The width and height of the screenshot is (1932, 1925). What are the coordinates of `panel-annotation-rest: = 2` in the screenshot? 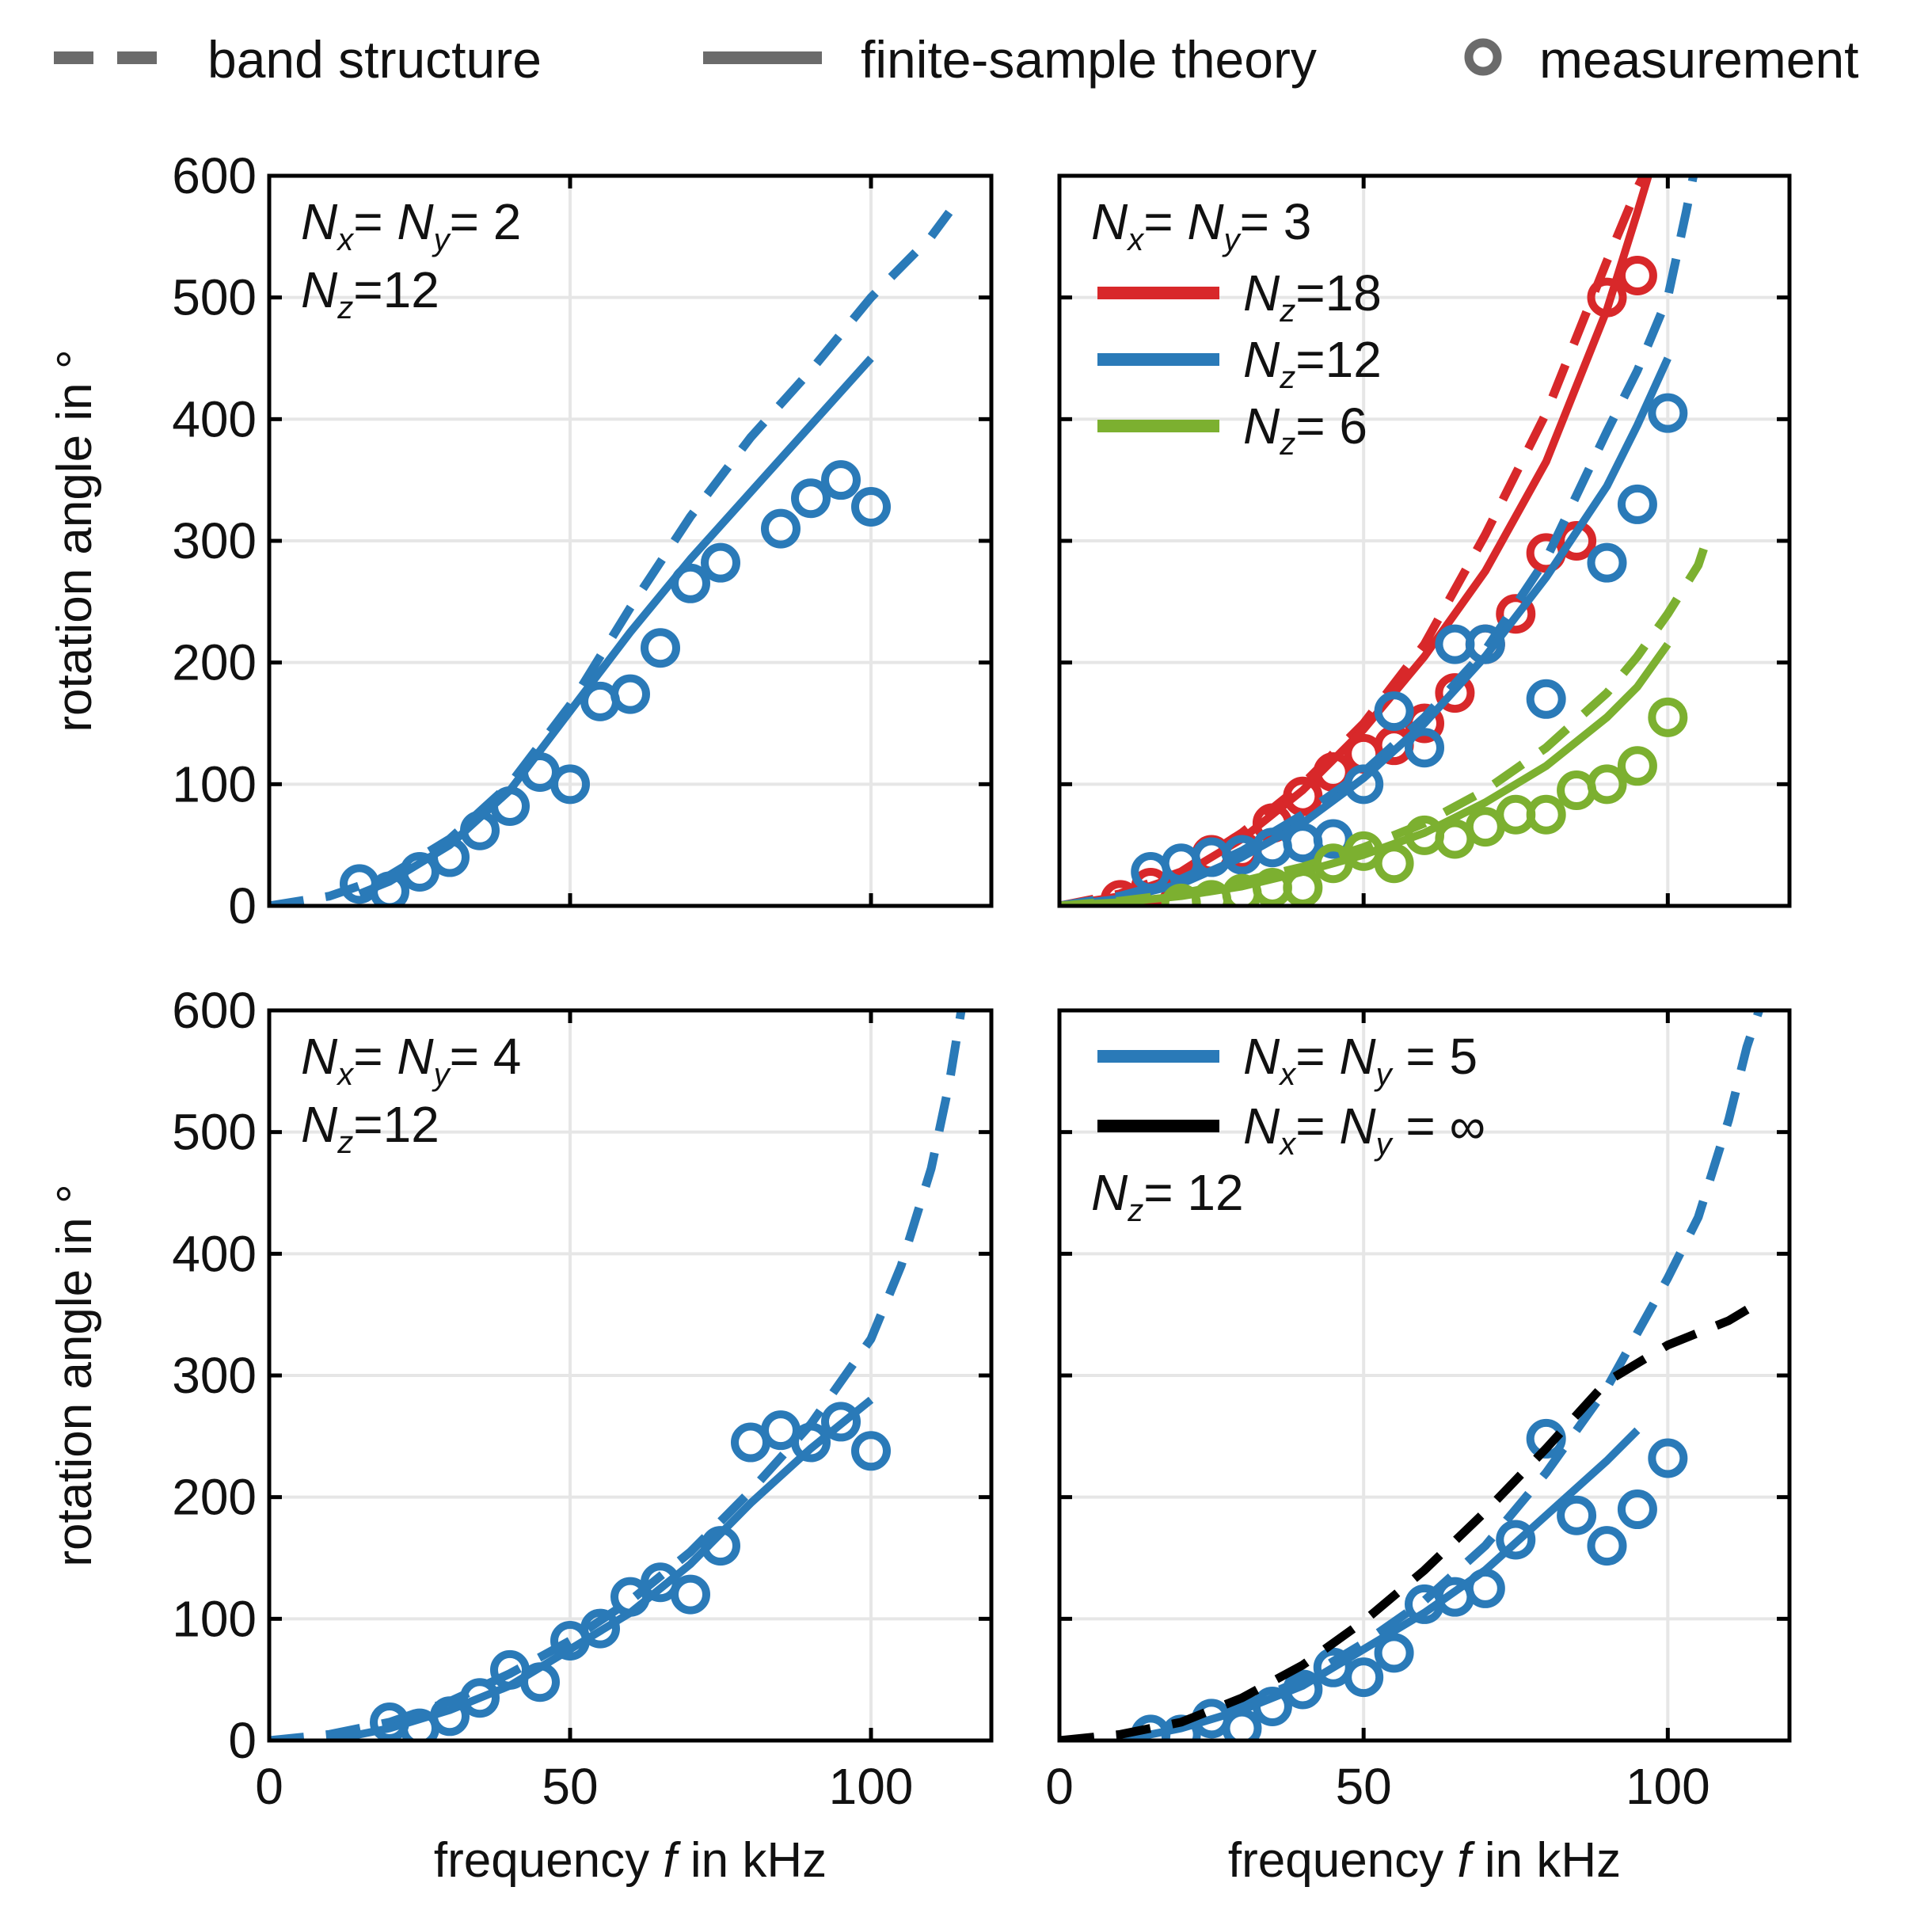 It's located at (486, 221).